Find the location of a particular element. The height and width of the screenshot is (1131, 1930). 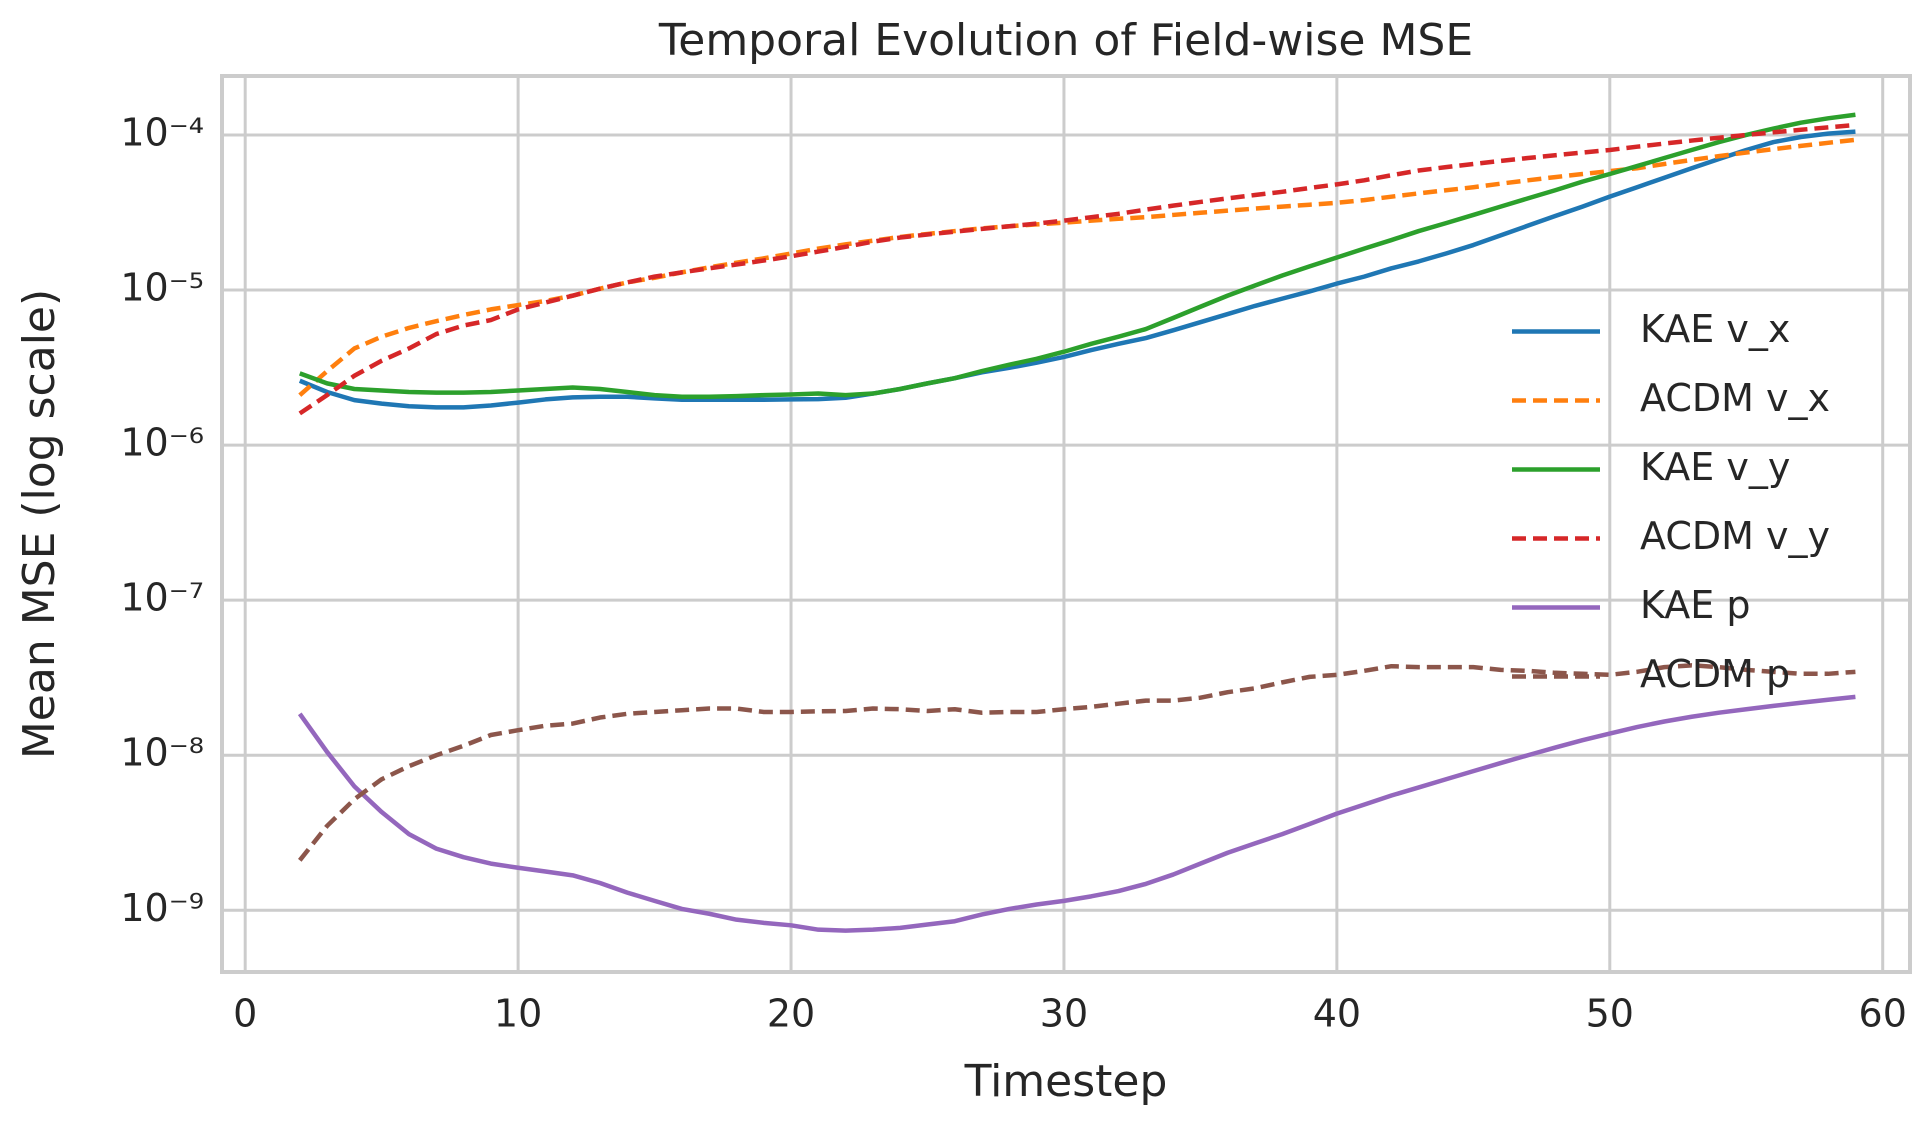

y-tick-label: 10⁻⁶ is located at coordinates (162, 443).